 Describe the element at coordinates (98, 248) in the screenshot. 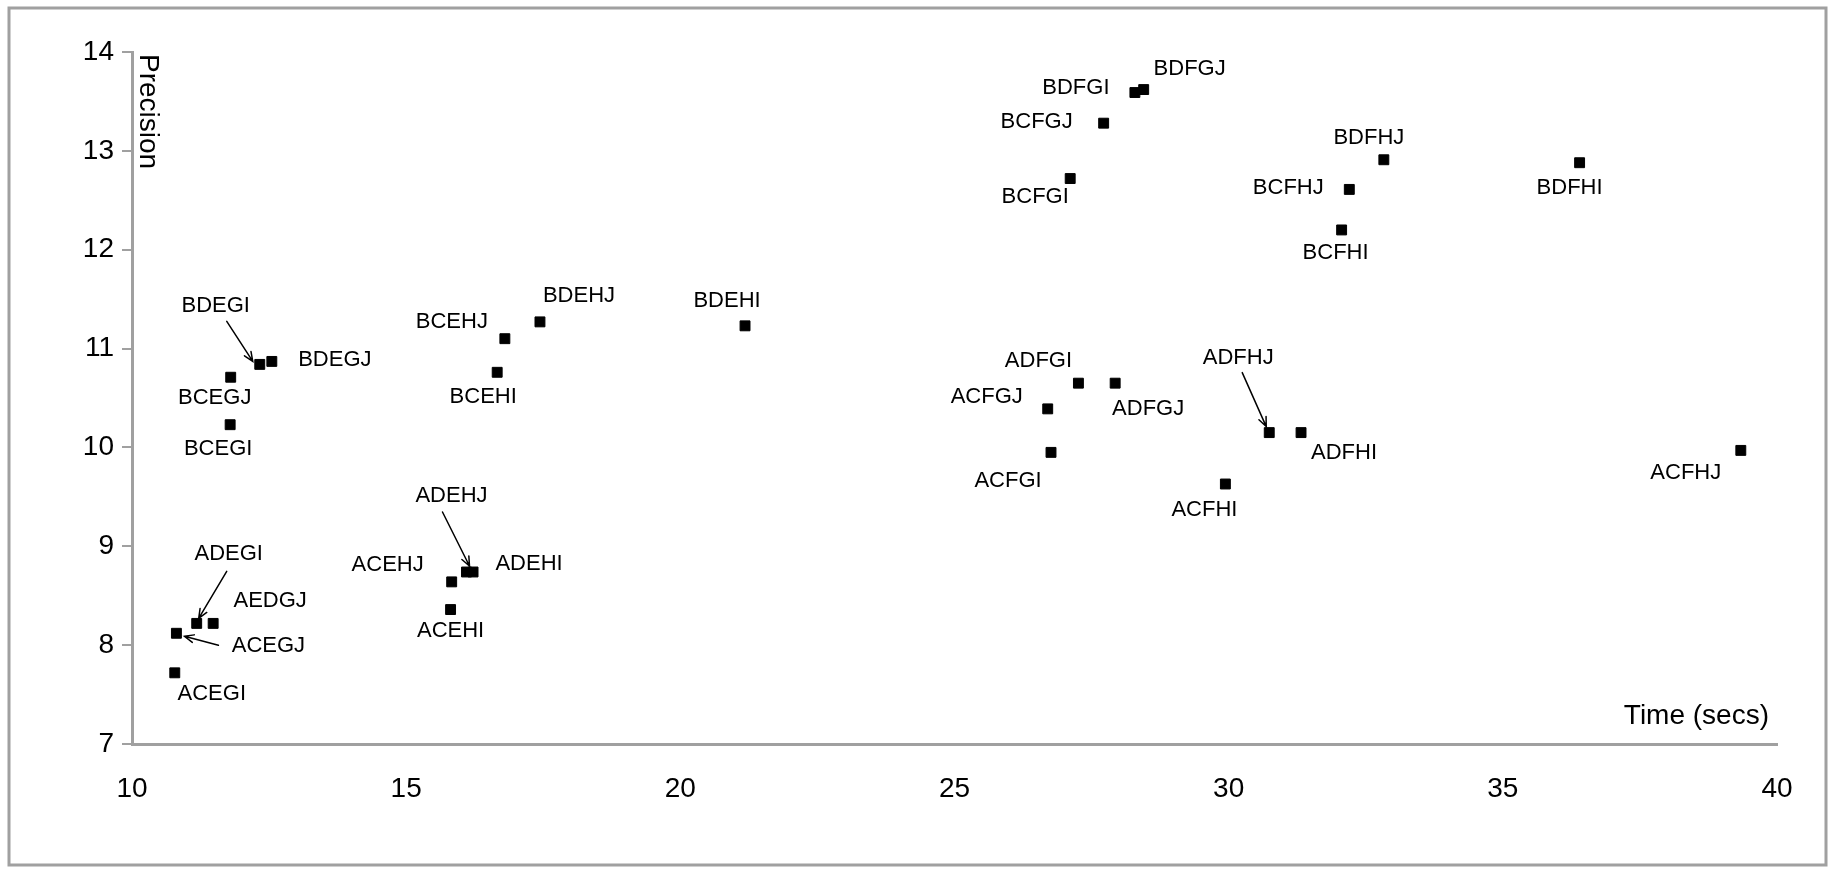

I see `y-tick-label: 12` at that location.